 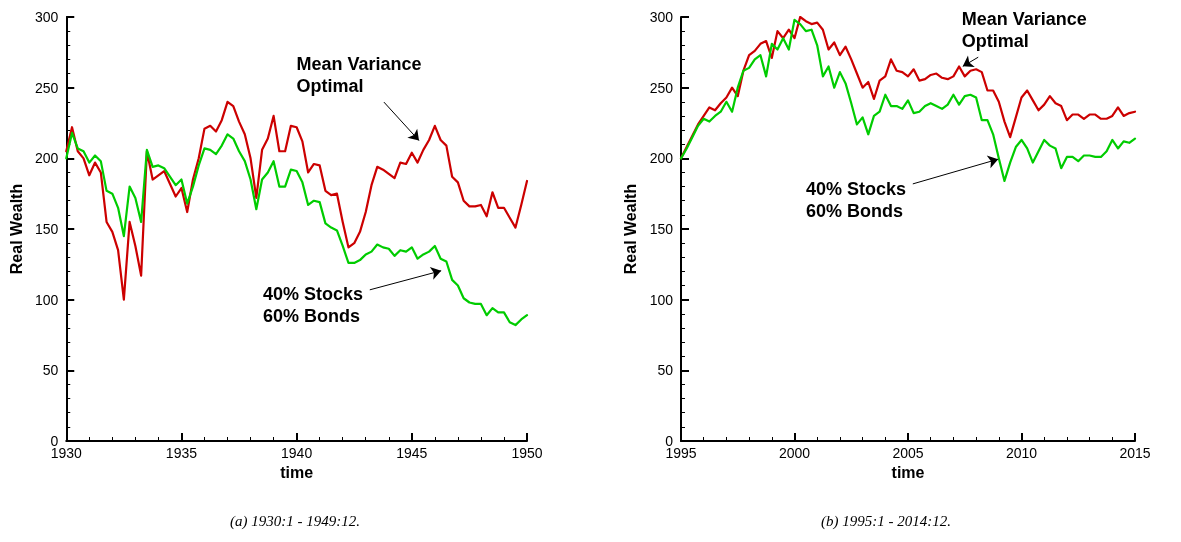 I want to click on x-tick-label: 2010, so click(x=1021, y=453).